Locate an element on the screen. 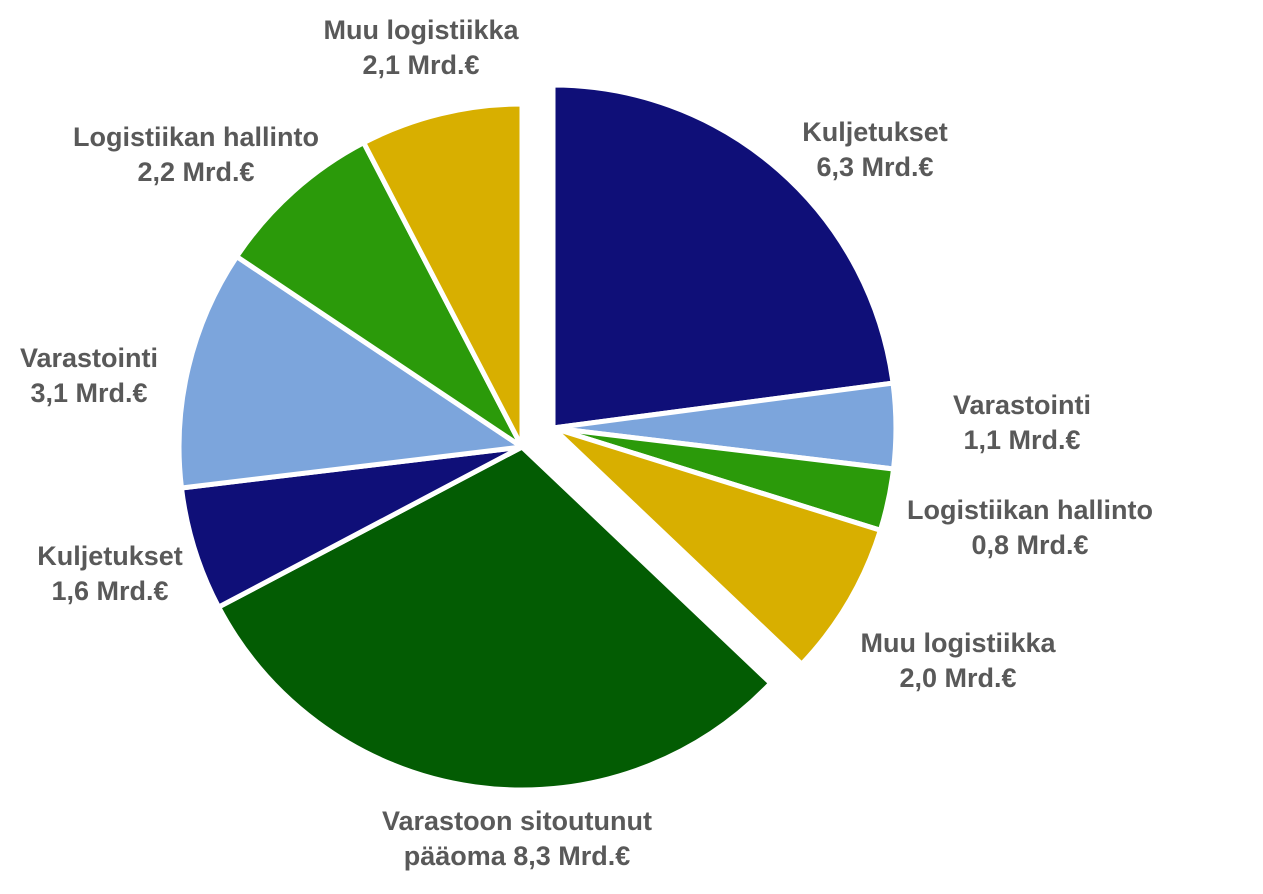 The height and width of the screenshot is (894, 1263). pie-slice-3-muu-logistiikka is located at coordinates (716, 546).